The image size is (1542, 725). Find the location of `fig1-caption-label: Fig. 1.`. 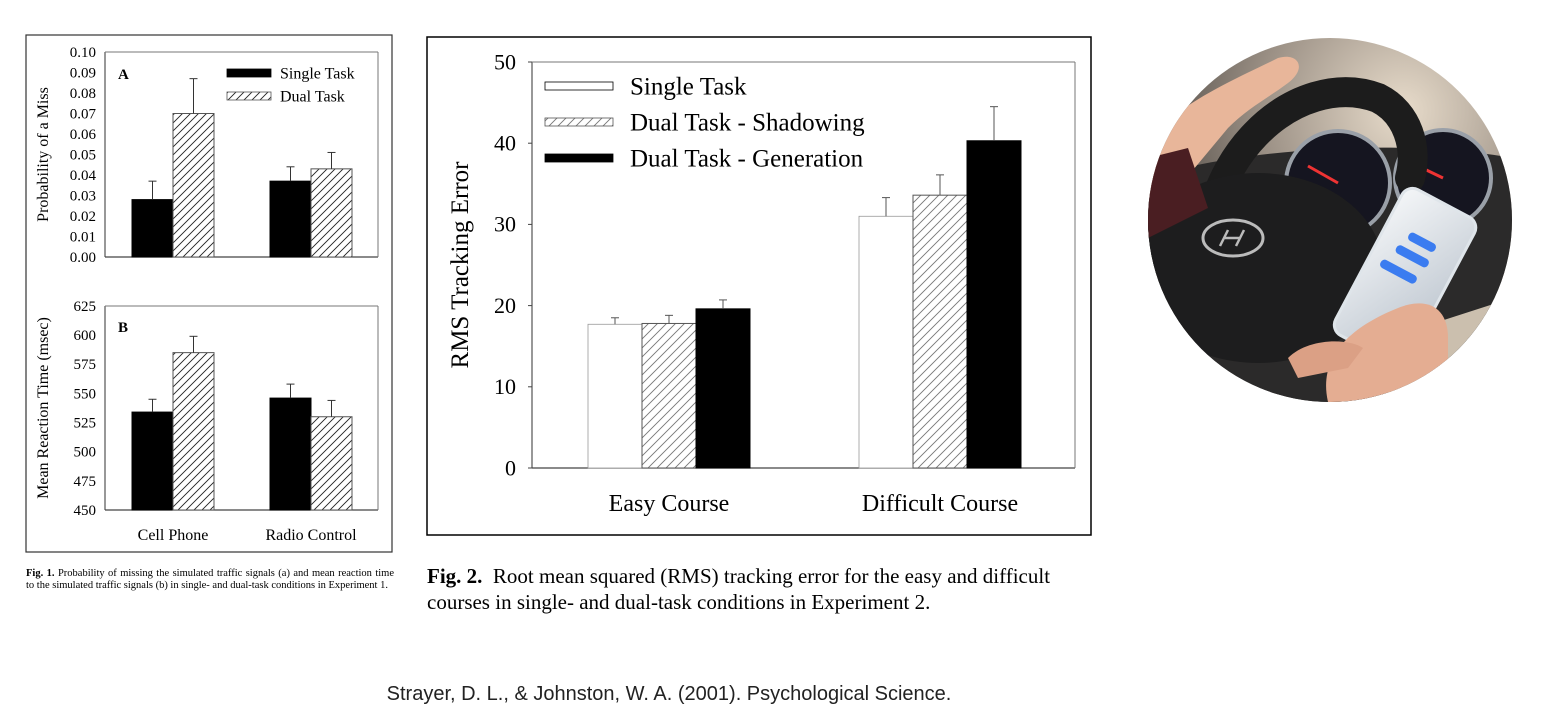

fig1-caption-label: Fig. 1. is located at coordinates (40, 573).